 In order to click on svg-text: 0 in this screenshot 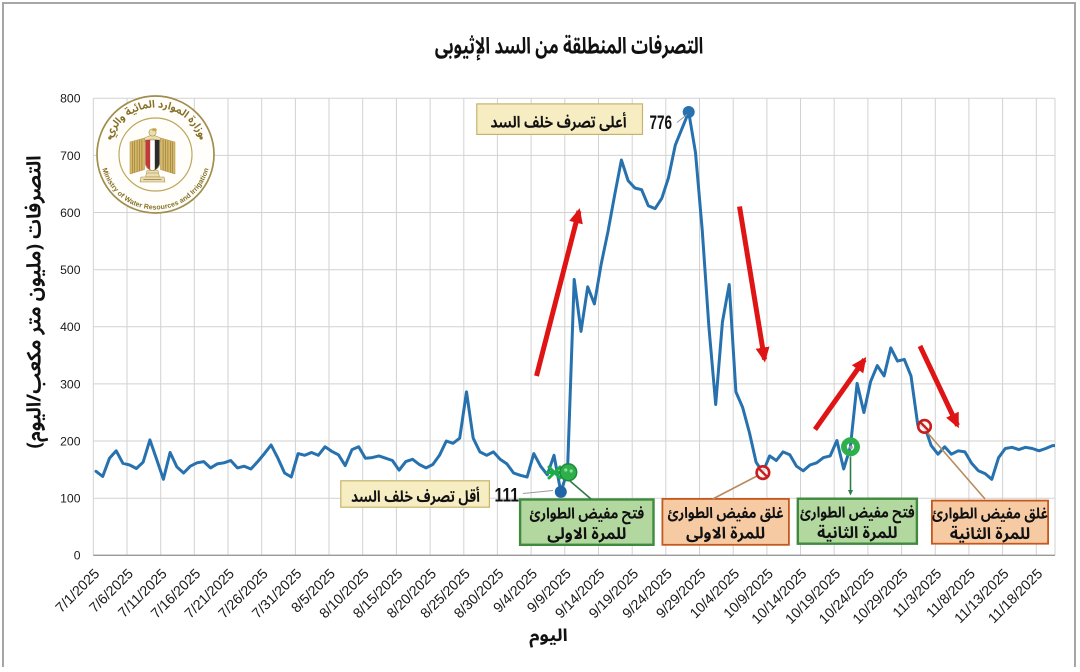, I will do `click(77, 556)`.